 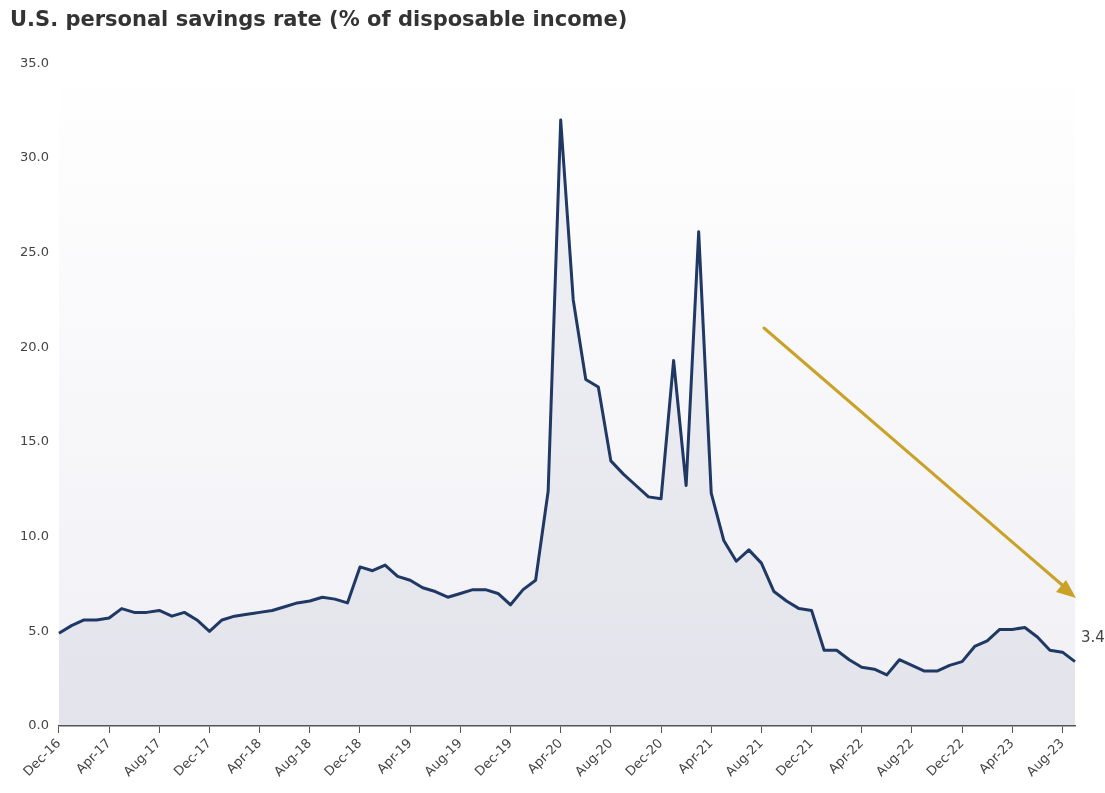 I want to click on y-tick-label: 0.0, so click(x=38, y=725).